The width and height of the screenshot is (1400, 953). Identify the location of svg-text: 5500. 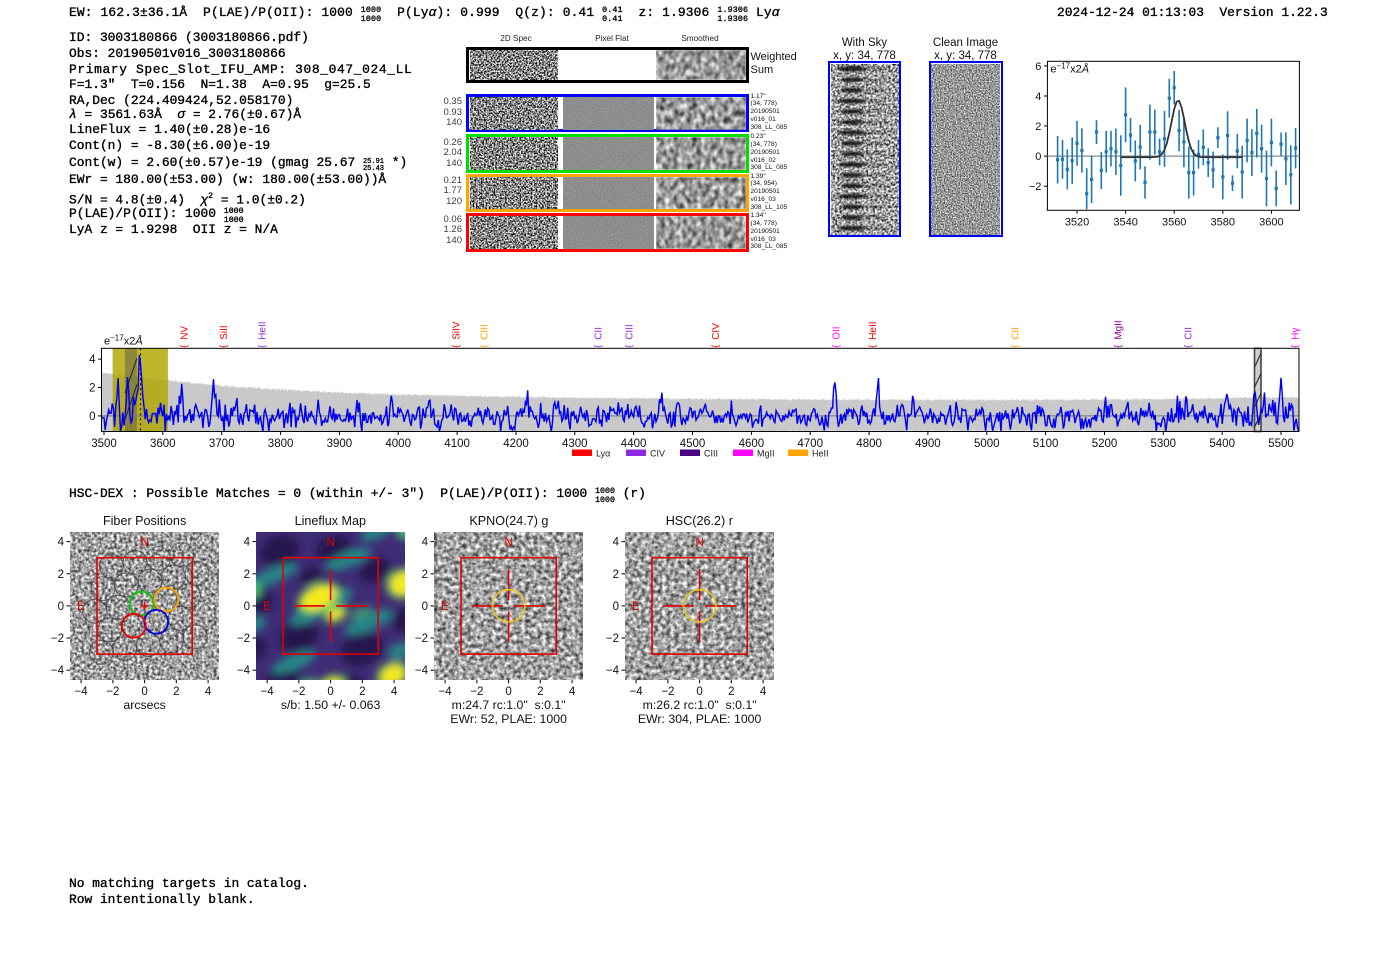
(1281, 444).